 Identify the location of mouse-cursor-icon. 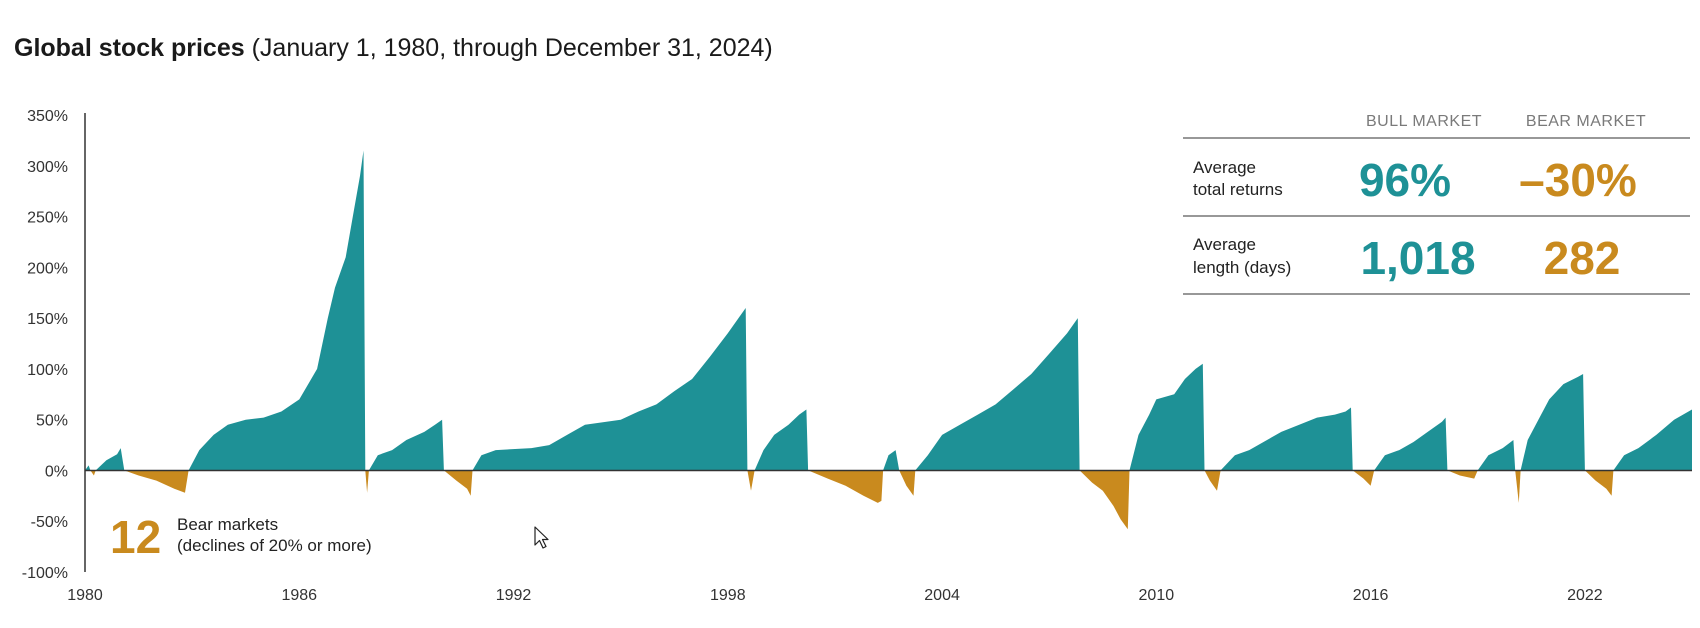
(541, 537).